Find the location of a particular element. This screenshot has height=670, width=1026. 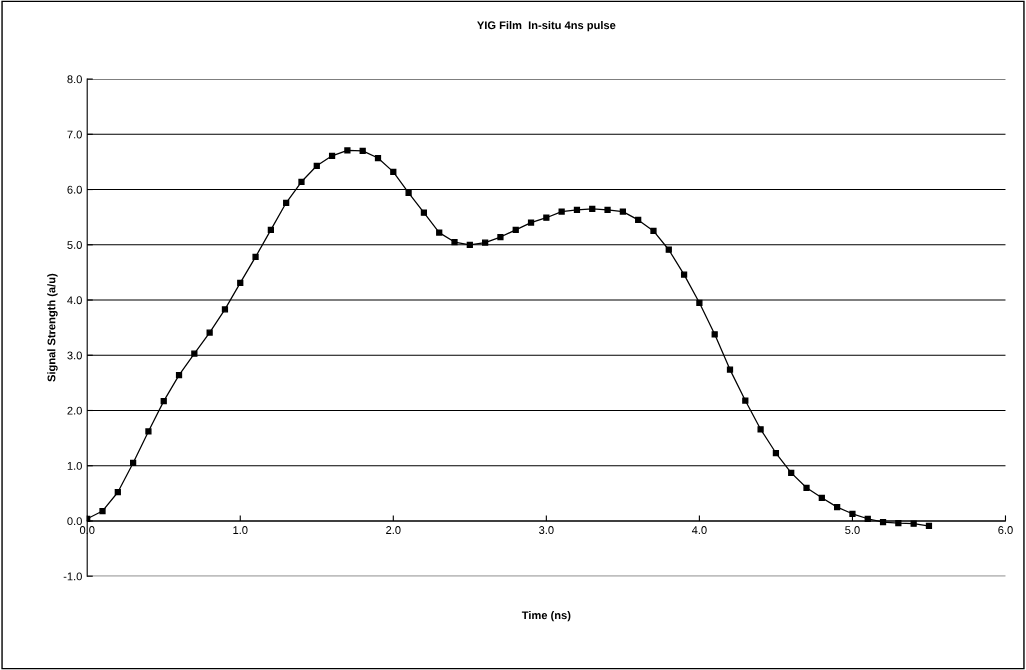

y-tick-label: -1.0 is located at coordinates (72, 576).